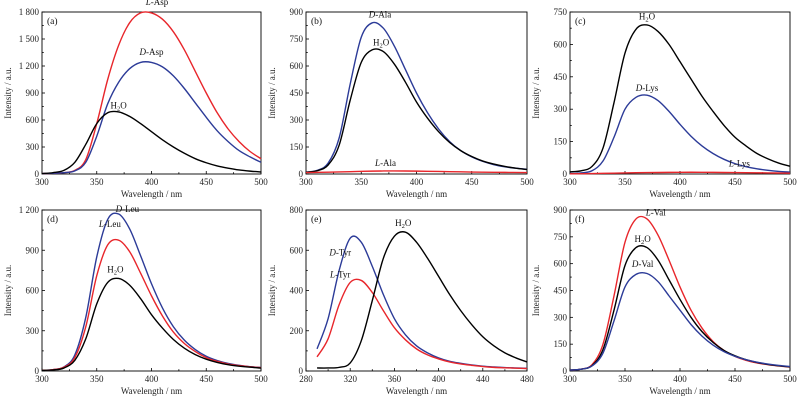 The width and height of the screenshot is (809, 406). Describe the element at coordinates (647, 88) in the screenshot. I see `series-label-d-lys: D-Lys` at that location.